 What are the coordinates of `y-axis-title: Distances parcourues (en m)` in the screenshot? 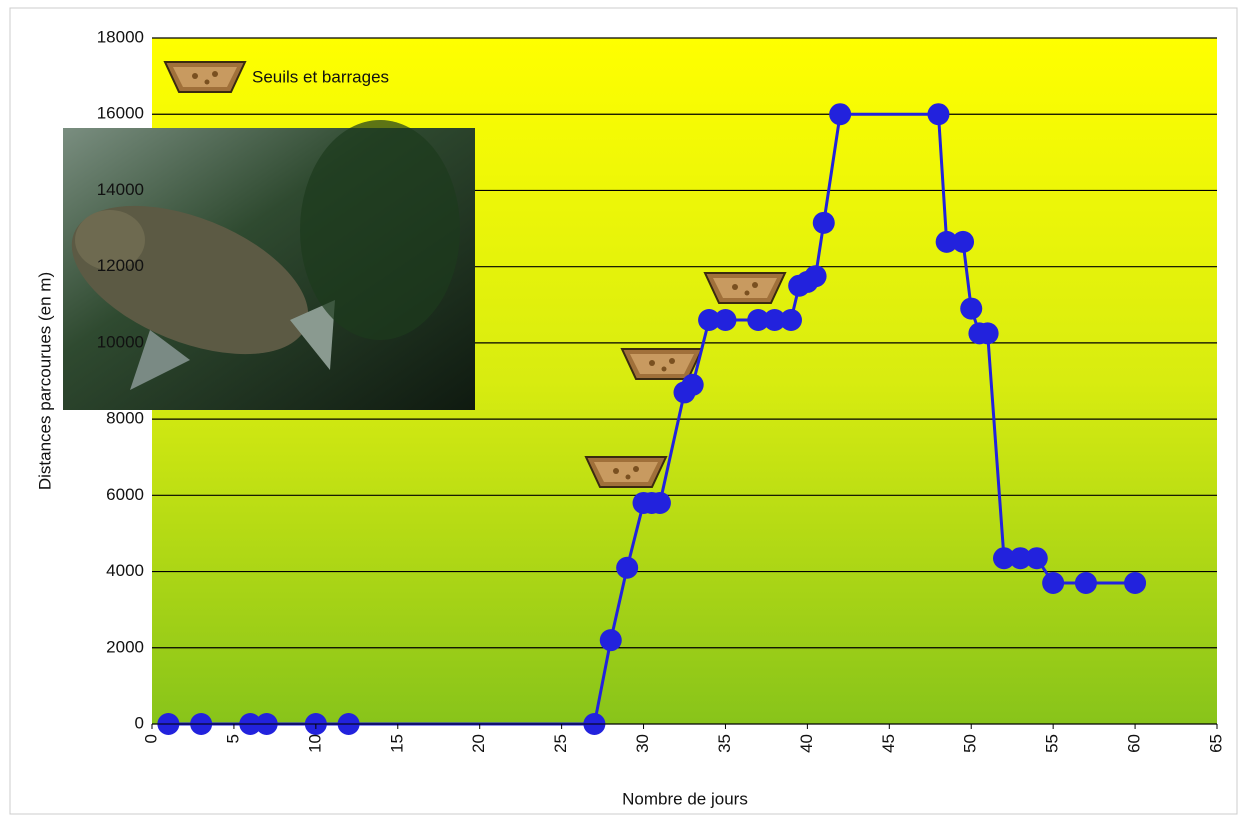 It's located at (44, 381).